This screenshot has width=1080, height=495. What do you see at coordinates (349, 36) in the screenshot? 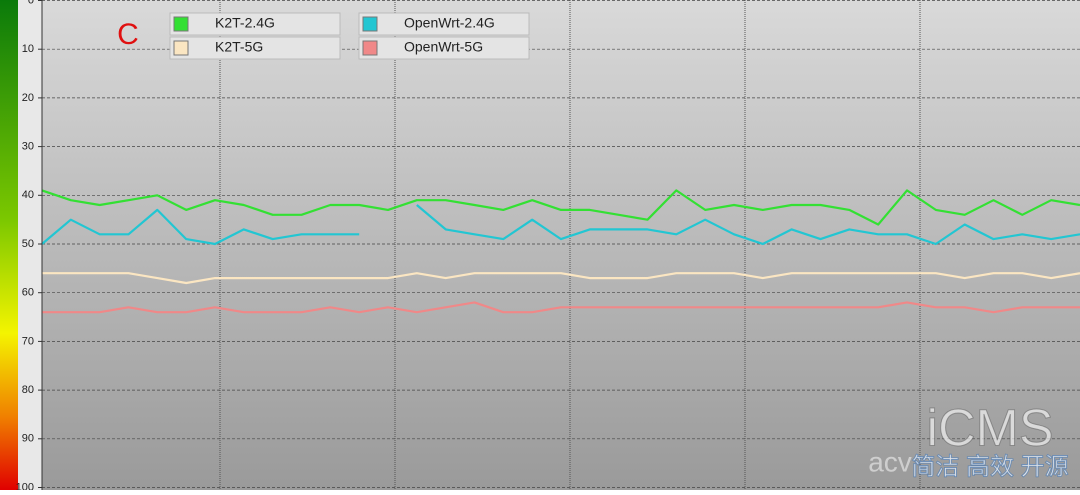
I see `legend: K2T-2.4G K2T-5G OpenWrt-2.4G OpenWrt-5G` at bounding box center [349, 36].